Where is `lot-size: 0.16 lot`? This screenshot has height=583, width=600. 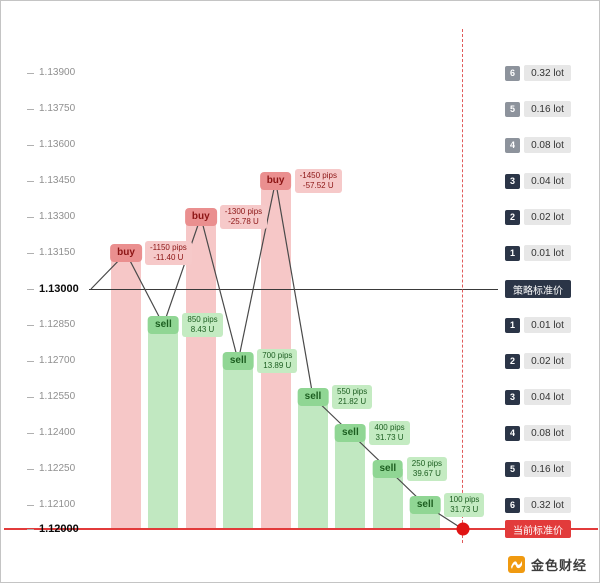
lot-size: 0.16 lot is located at coordinates (547, 469).